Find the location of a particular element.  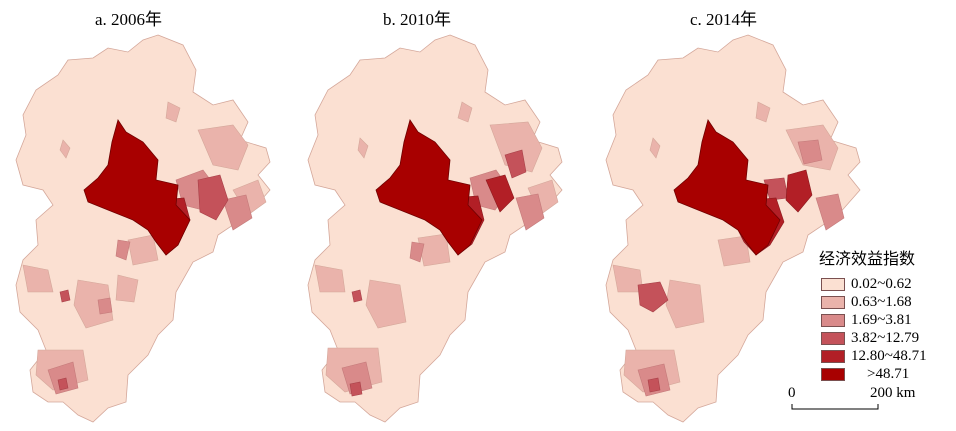

scale-start-label: 0 is located at coordinates (792, 393).